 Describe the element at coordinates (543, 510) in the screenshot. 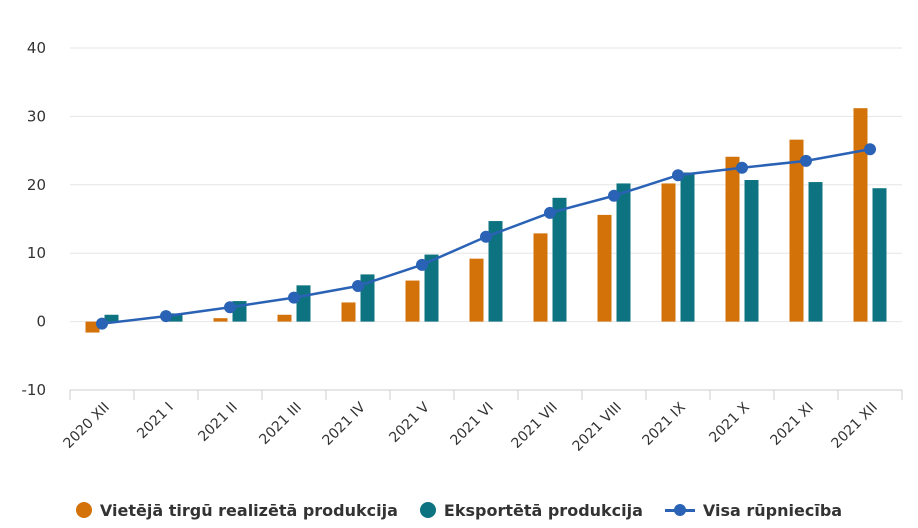

I see `legend-label-export: Eksportētā produkcija` at that location.